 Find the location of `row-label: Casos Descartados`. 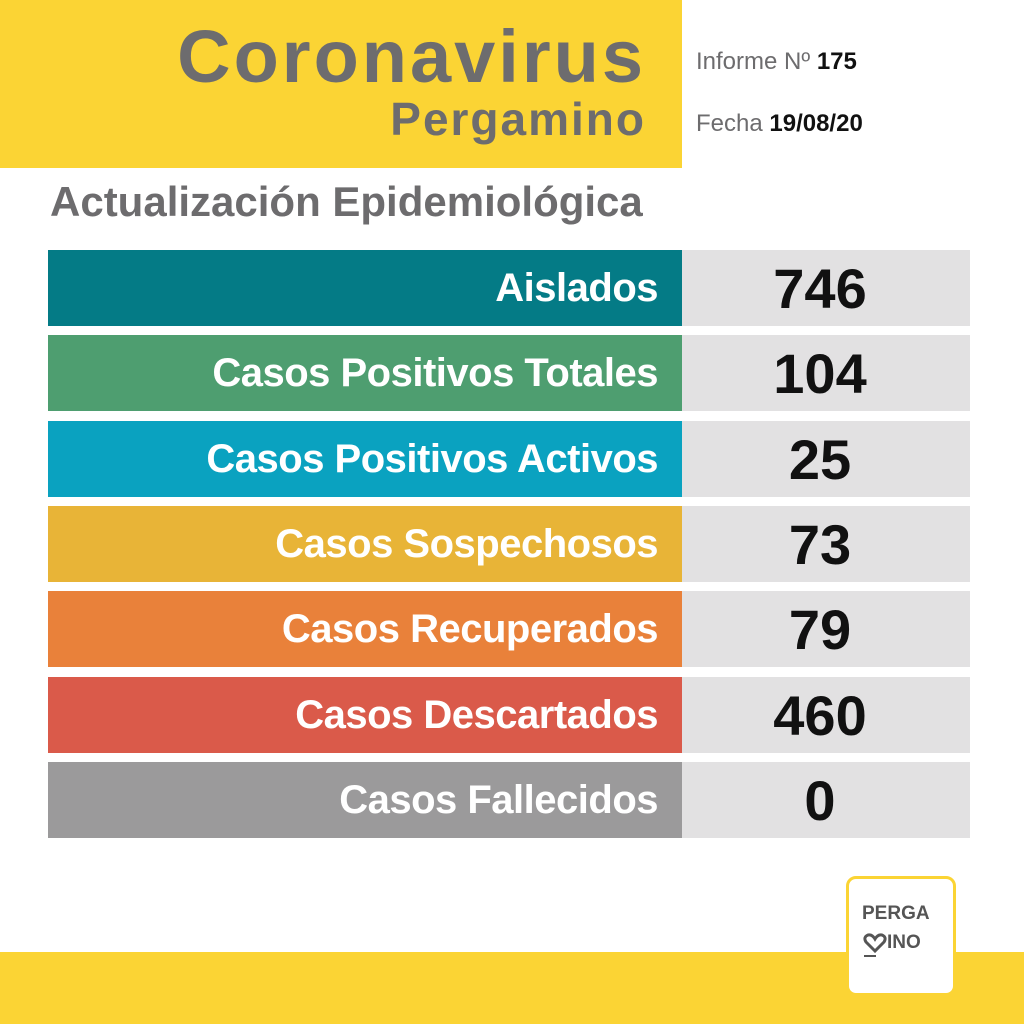

row-label: Casos Descartados is located at coordinates (365, 715).